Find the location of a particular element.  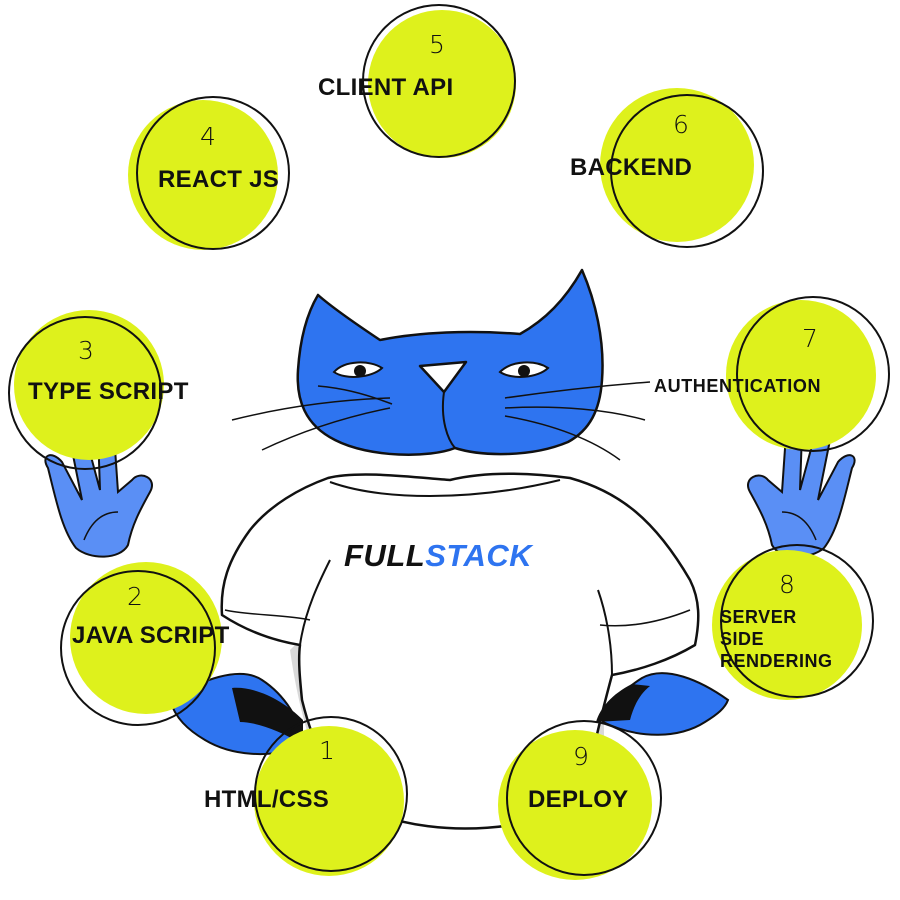

step-number: 4 is located at coordinates (208, 136).